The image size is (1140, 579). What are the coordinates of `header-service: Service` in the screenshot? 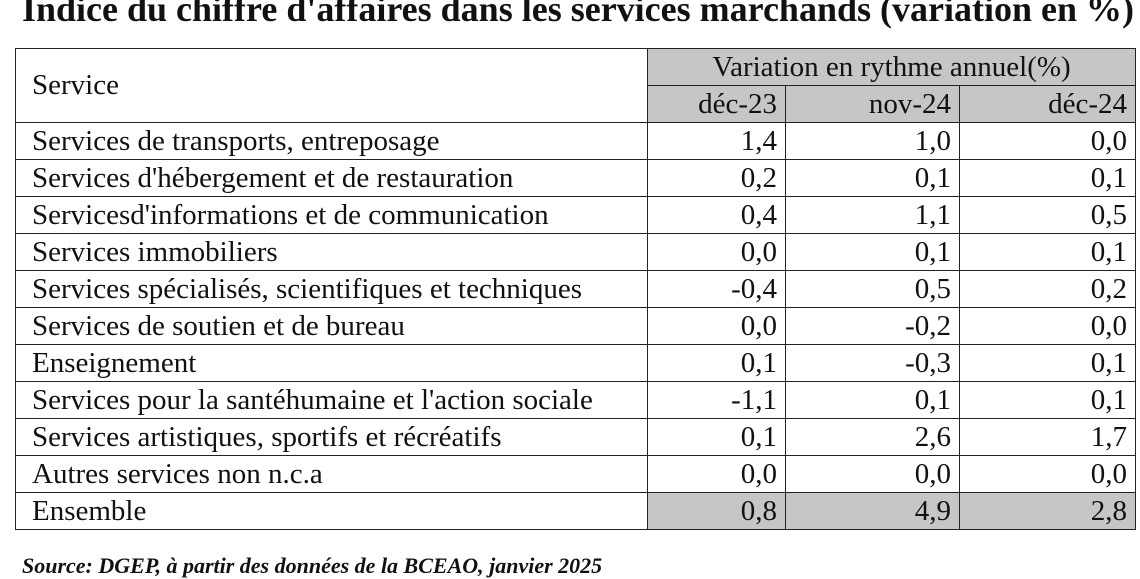 It's located at (331, 85).